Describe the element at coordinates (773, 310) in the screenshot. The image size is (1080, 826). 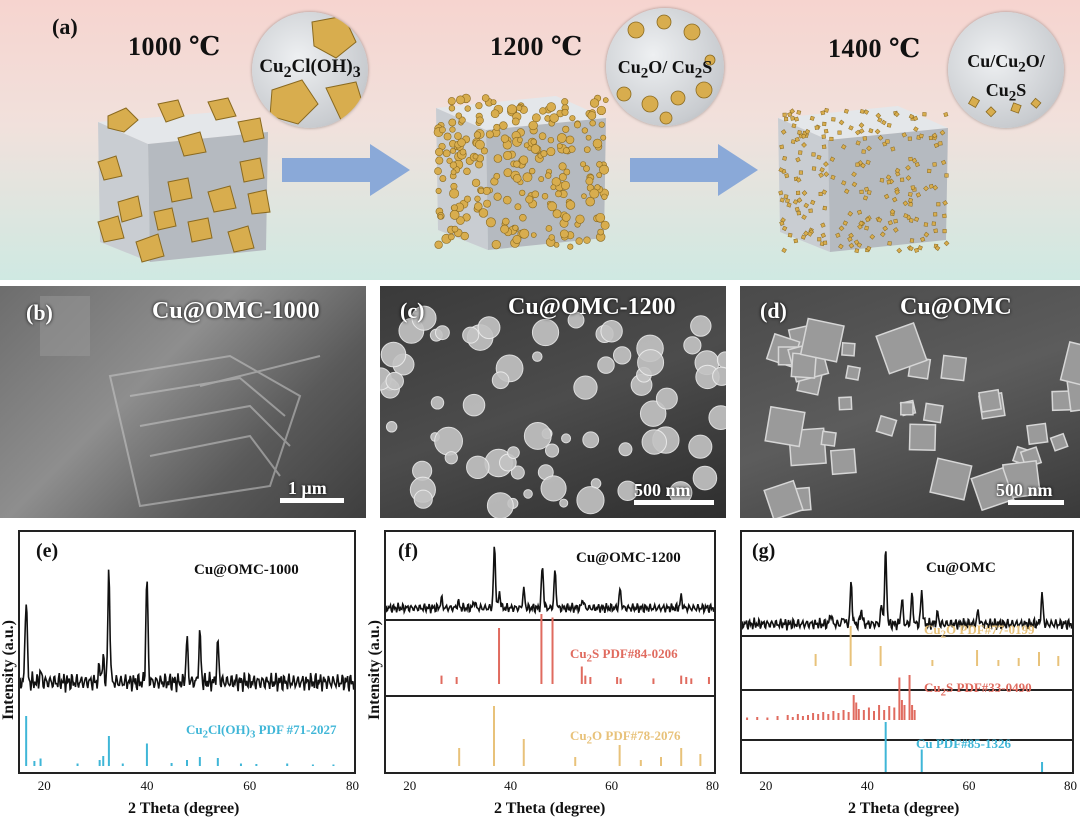
I see `panel-label-d: (d)` at that location.